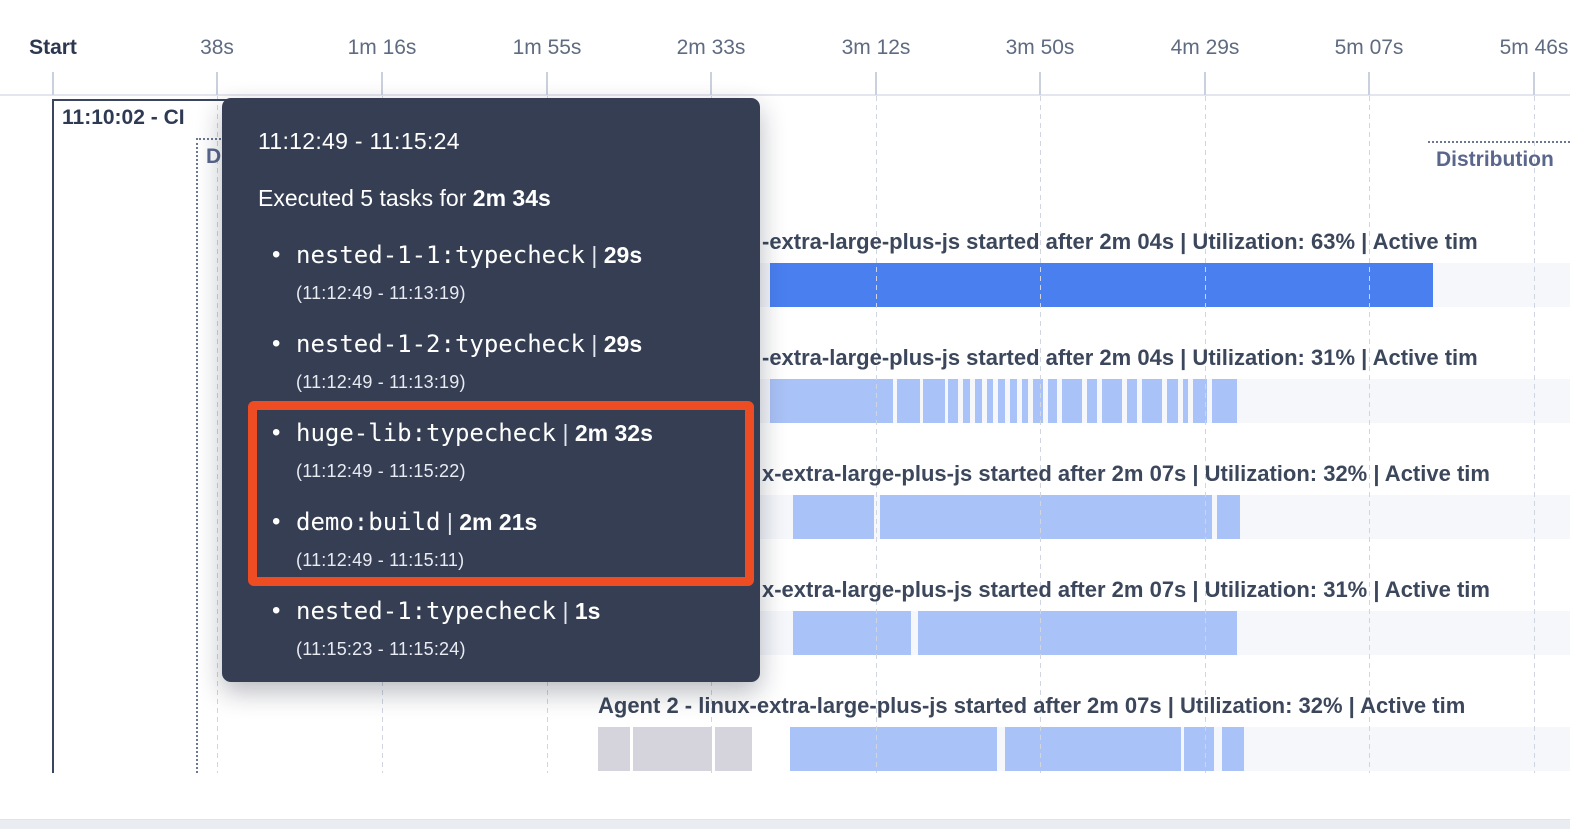  Describe the element at coordinates (1495, 159) in the screenshot. I see `distribution-group-right-label: Distribution` at that location.